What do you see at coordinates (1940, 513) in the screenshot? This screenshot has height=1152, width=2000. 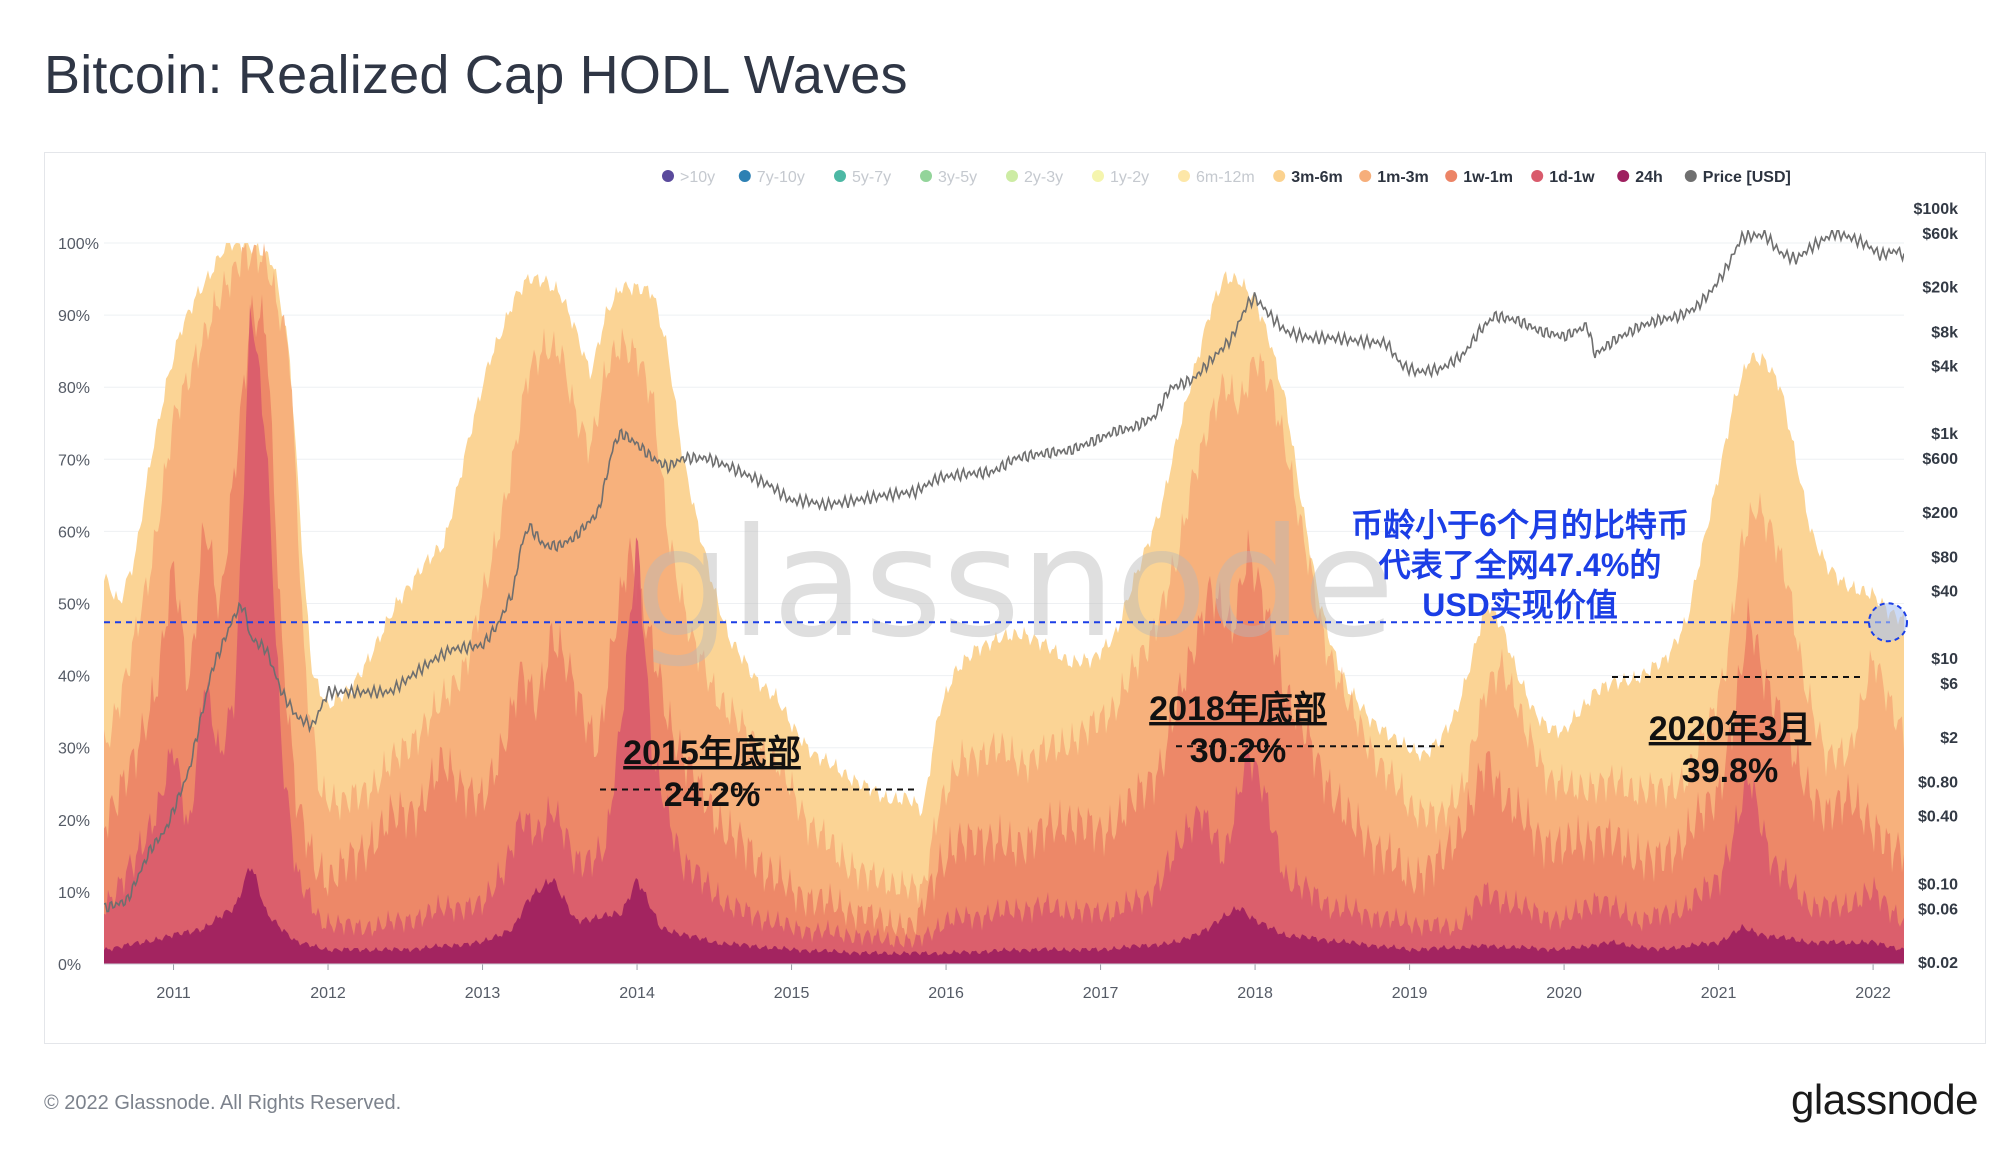 I see `y-right-tick-label: $200` at bounding box center [1940, 513].